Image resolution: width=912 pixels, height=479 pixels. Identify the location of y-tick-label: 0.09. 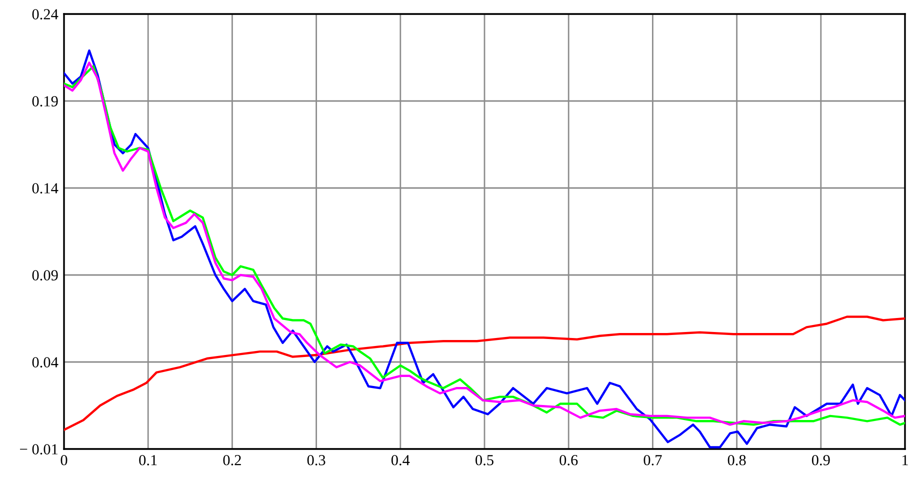
(45, 275).